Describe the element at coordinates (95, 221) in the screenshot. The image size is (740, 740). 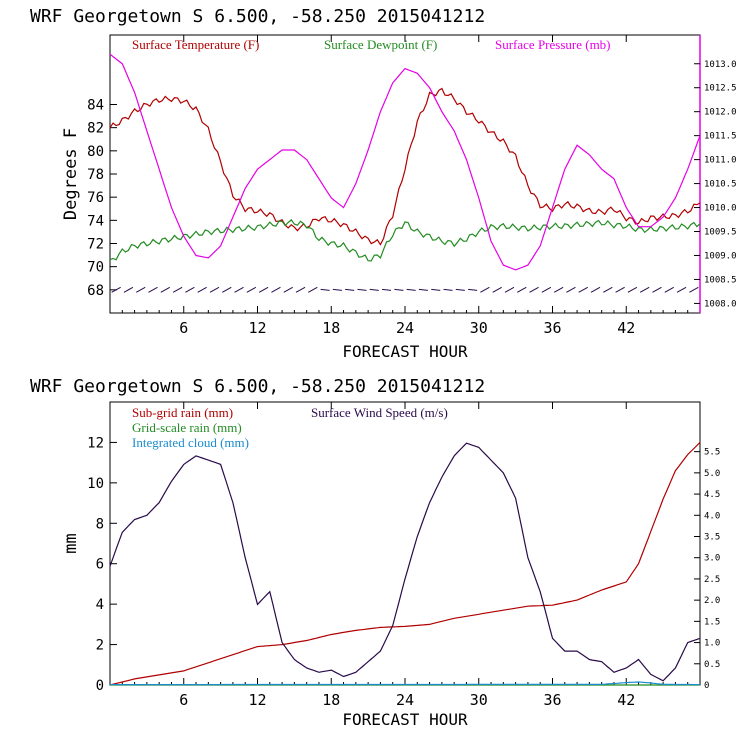
I see `y-tick-label: 74` at that location.